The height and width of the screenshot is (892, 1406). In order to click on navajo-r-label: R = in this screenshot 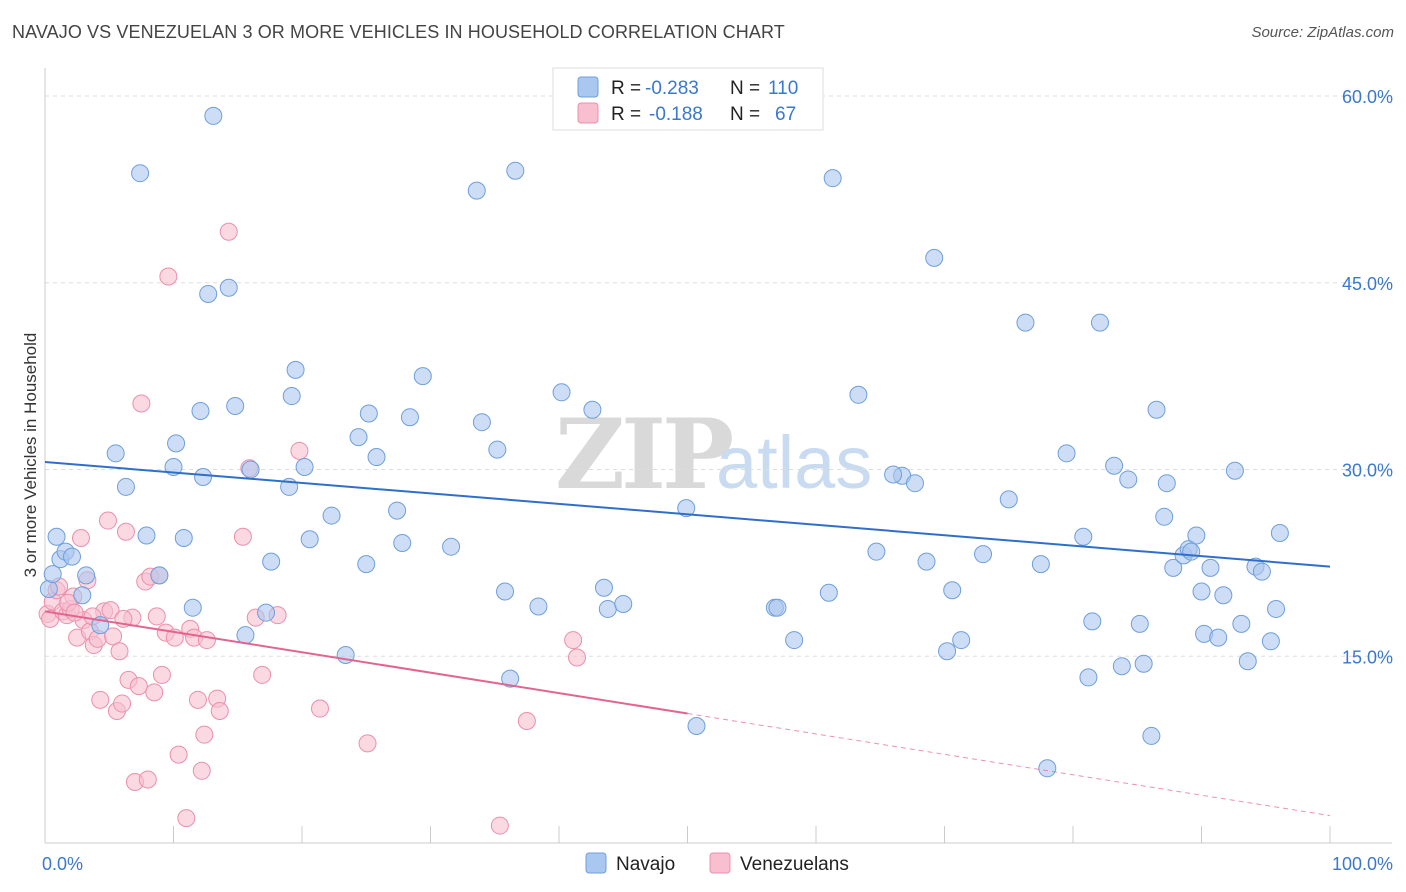, I will do `click(626, 88)`.